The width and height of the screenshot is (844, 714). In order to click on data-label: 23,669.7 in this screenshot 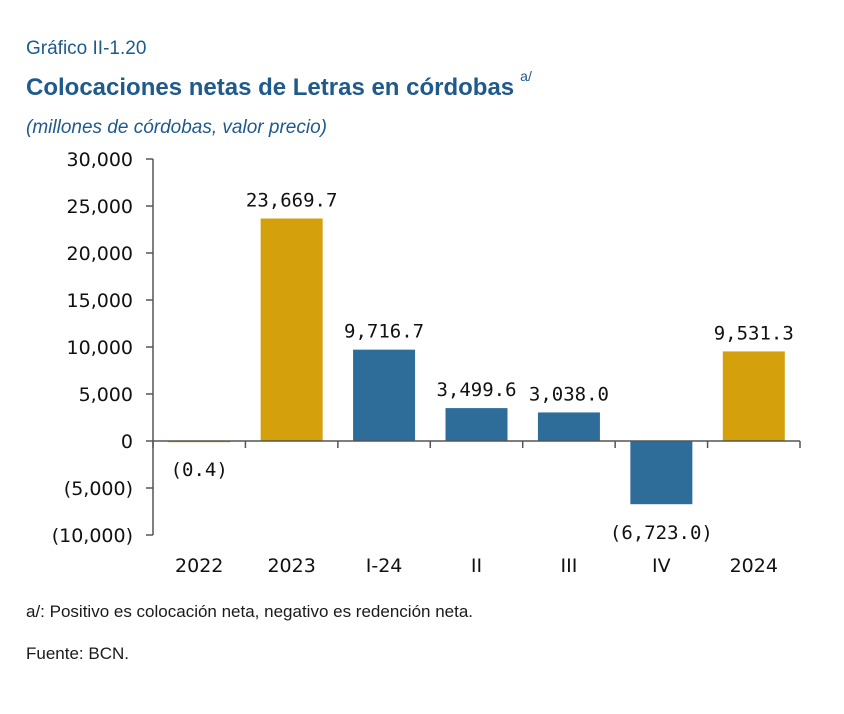, I will do `click(292, 201)`.